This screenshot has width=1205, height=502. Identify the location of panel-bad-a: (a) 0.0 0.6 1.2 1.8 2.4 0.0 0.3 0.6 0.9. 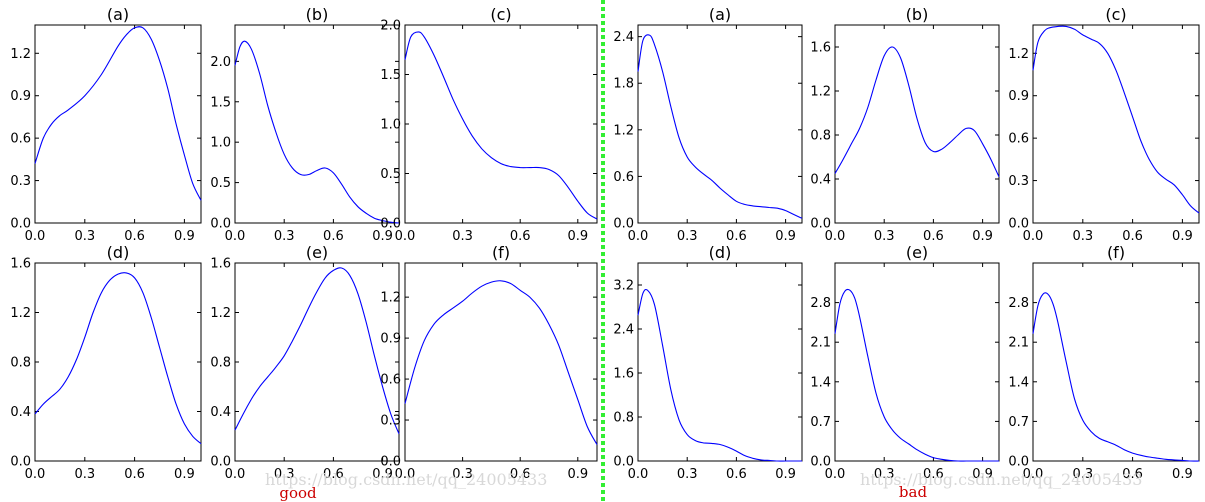
(708, 124).